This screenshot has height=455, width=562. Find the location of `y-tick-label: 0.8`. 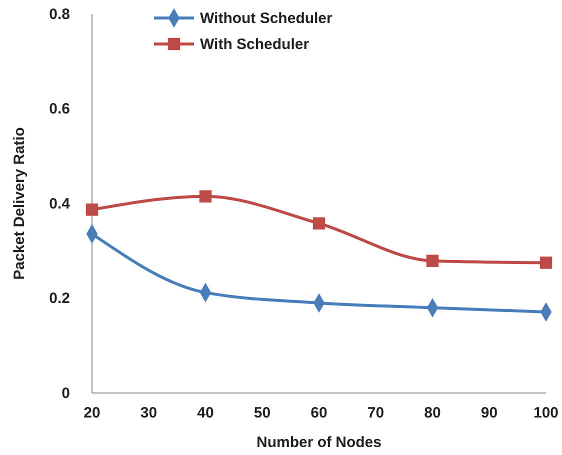

y-tick-label: 0.8 is located at coordinates (59, 14).